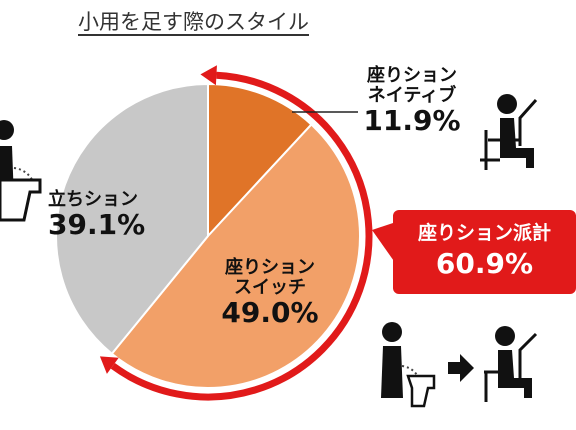 This screenshot has height=430, width=576. I want to click on callout-label: 座りション派計, so click(484, 233).